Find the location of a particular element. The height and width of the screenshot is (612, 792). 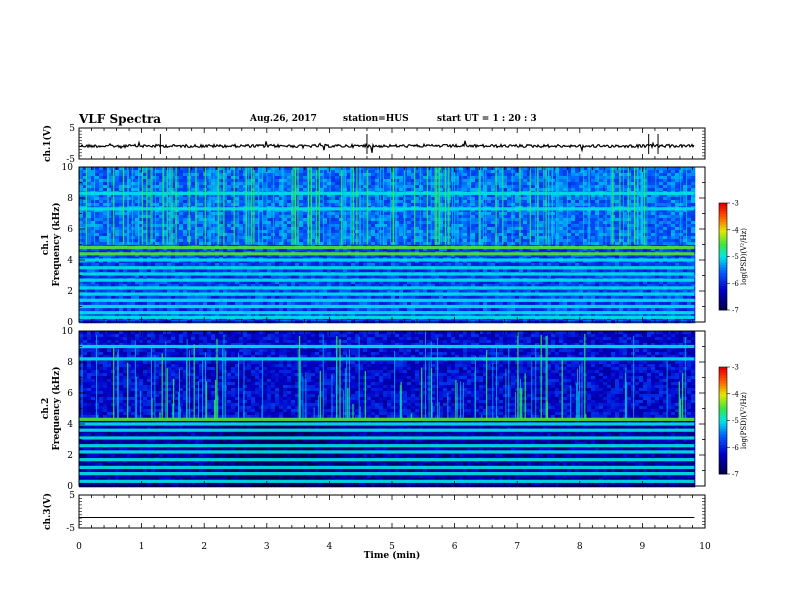

ch1-spectrogram-ytick-label: 8 is located at coordinates (70, 199).